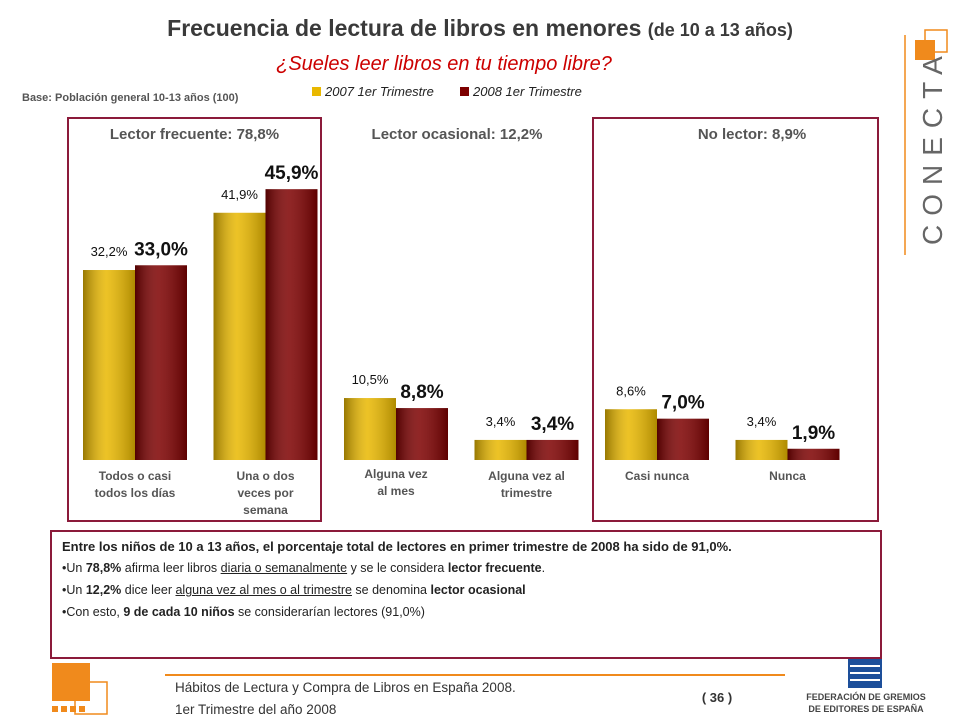  Describe the element at coordinates (265, 493) in the screenshot. I see `x-tick-label: Una o dos veces por semana` at that location.